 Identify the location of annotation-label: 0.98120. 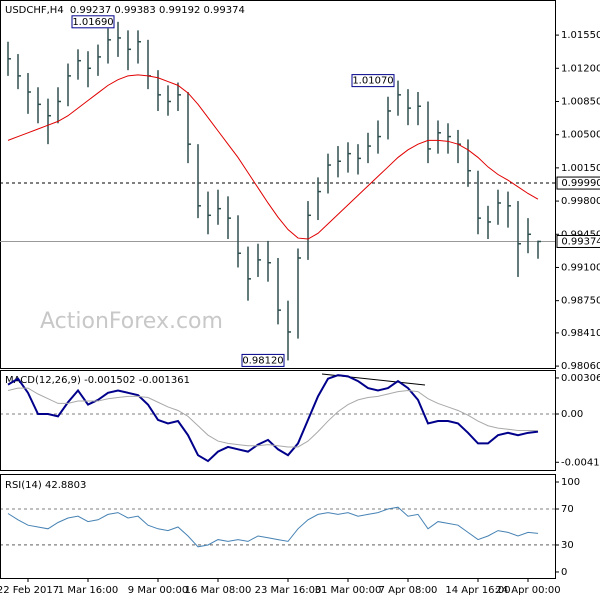
(262, 360).